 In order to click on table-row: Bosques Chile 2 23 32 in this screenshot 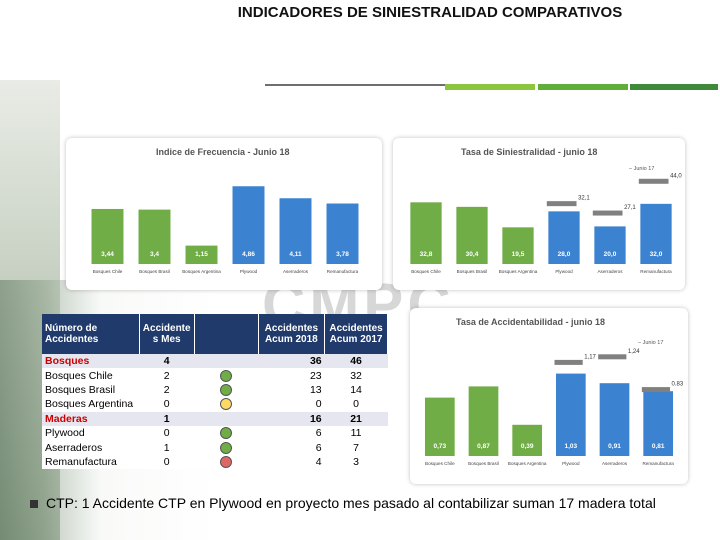, I will do `click(215, 375)`.